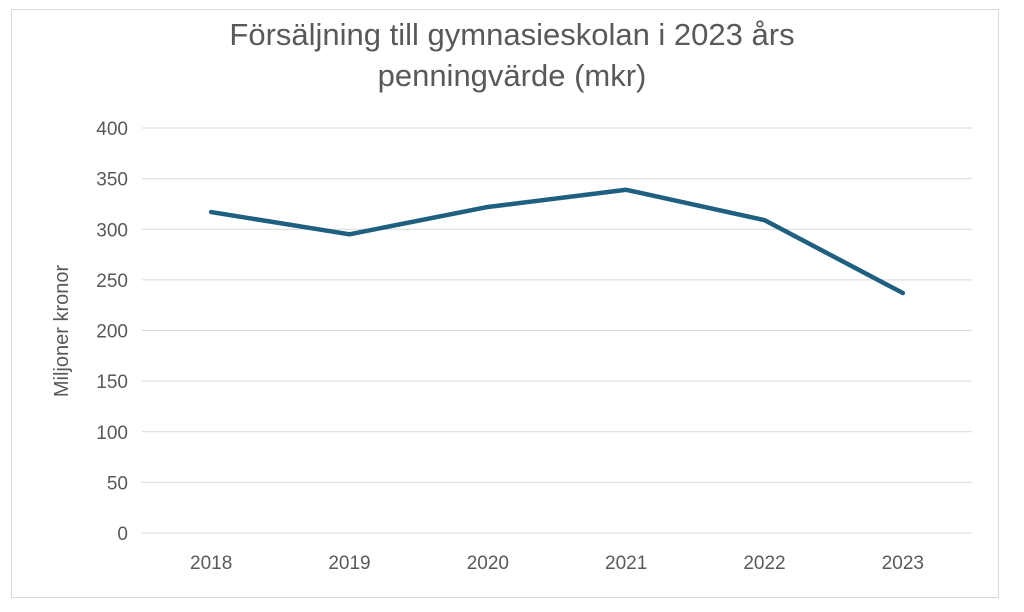 Image resolution: width=1024 pixels, height=612 pixels. Describe the element at coordinates (112, 433) in the screenshot. I see `y-tick-label-100: 100` at that location.